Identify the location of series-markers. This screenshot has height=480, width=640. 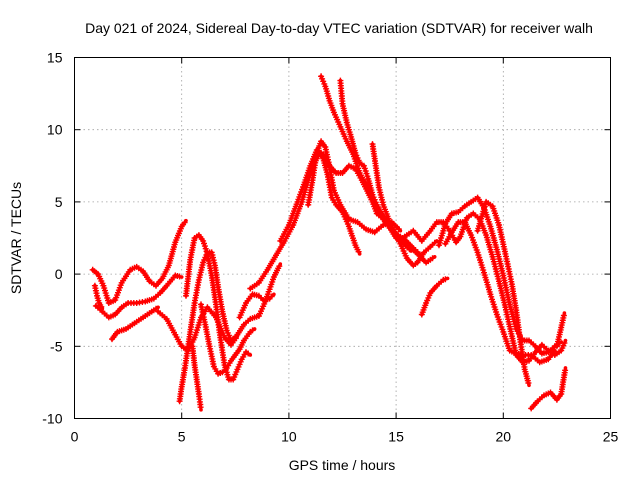
(548, 389).